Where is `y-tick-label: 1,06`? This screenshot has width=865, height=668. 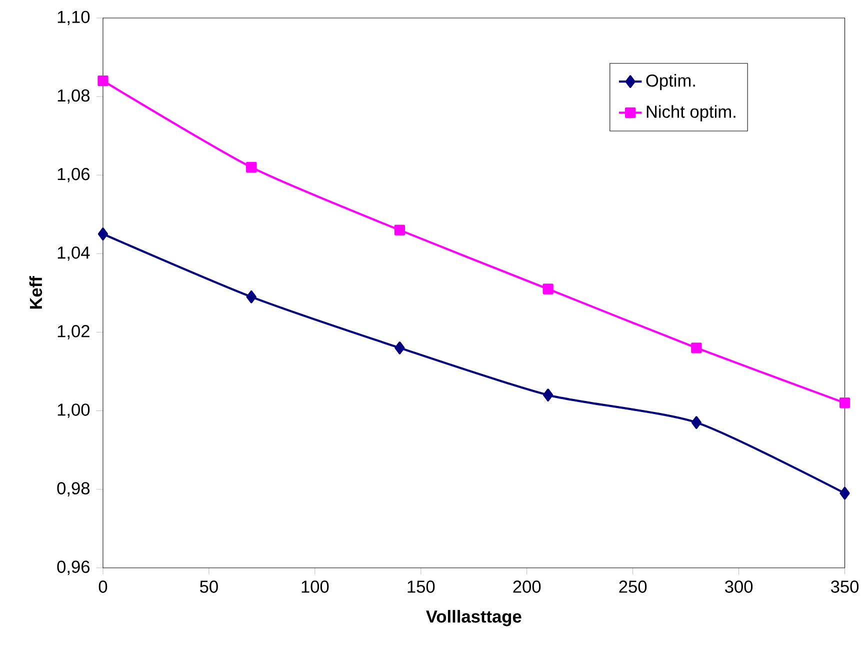 y-tick-label: 1,06 is located at coordinates (74, 175).